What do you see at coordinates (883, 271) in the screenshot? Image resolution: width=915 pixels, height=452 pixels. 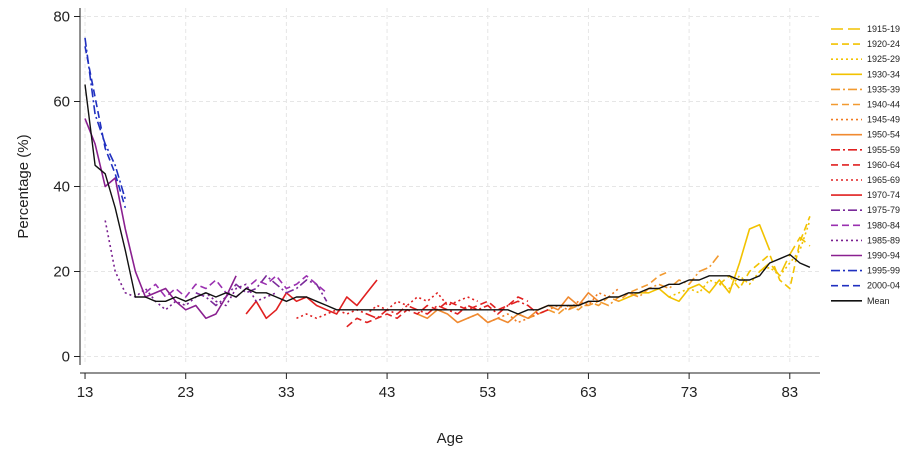 I see `legend-label: 1995-99` at bounding box center [883, 271].